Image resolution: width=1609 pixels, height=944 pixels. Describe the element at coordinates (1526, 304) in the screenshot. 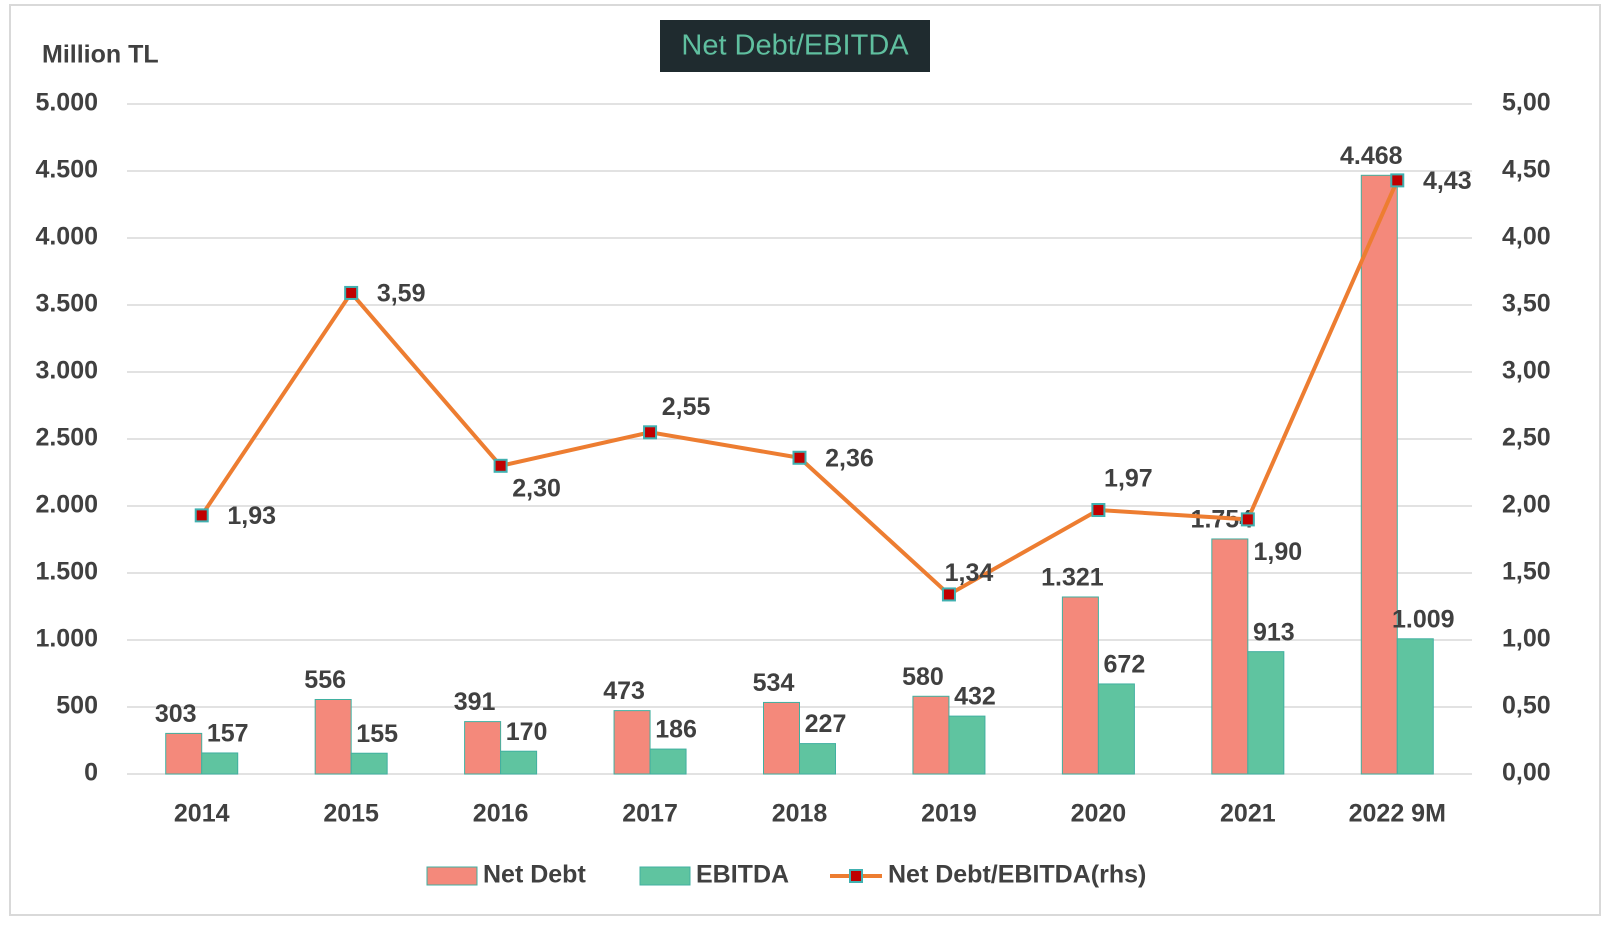

I see `y2-tick-label: 3,50` at that location.